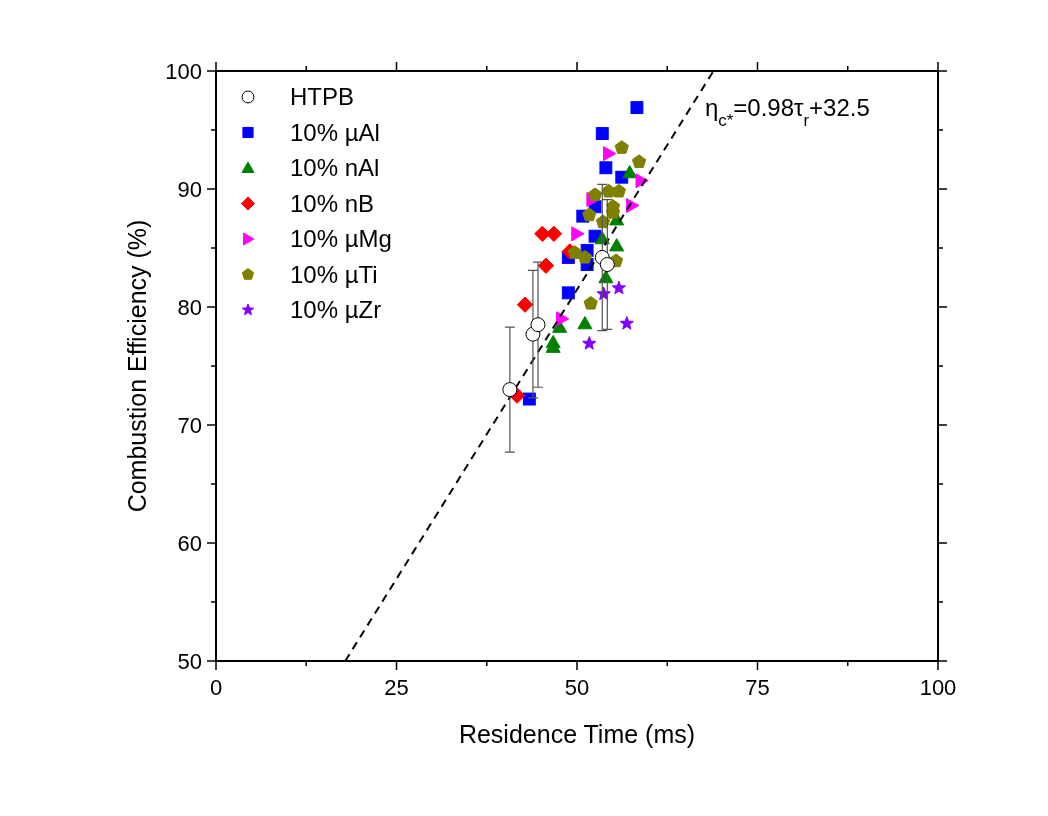  I want to click on x-tick-label: 25, so click(396, 687).